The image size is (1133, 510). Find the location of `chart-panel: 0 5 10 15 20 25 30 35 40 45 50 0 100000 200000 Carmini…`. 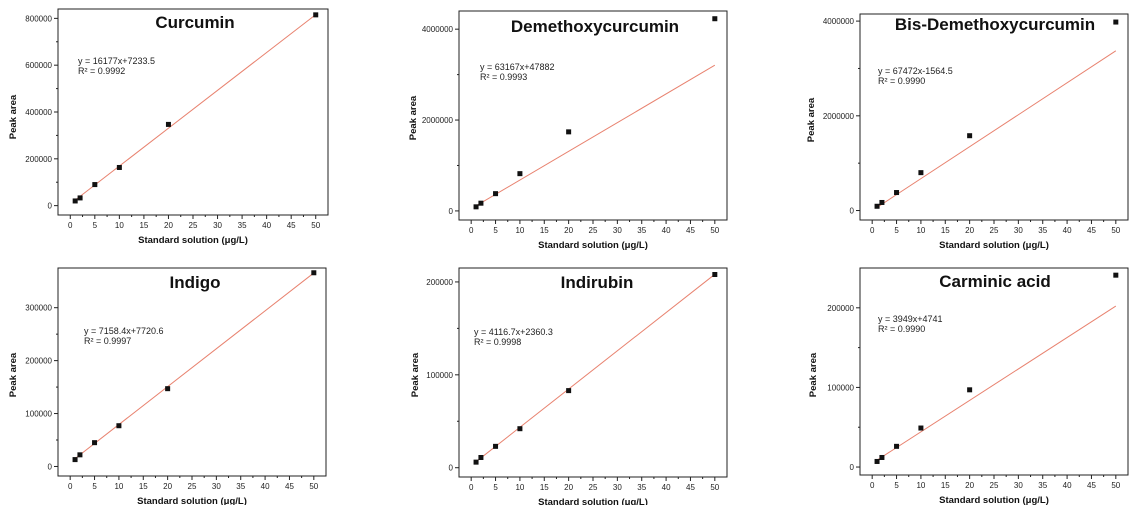

chart-panel: 0 5 10 15 20 25 30 35 40 45 50 0 100000 200000 Carmini… is located at coordinates (968, 386).